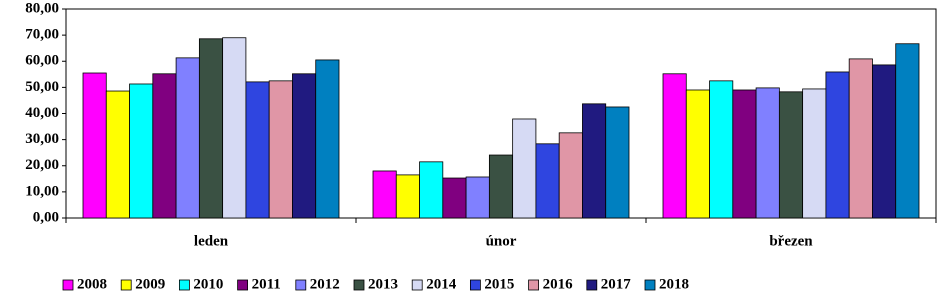 The image size is (941, 303). What do you see at coordinates (208, 284) in the screenshot?
I see `legend-label: 2010` at bounding box center [208, 284].